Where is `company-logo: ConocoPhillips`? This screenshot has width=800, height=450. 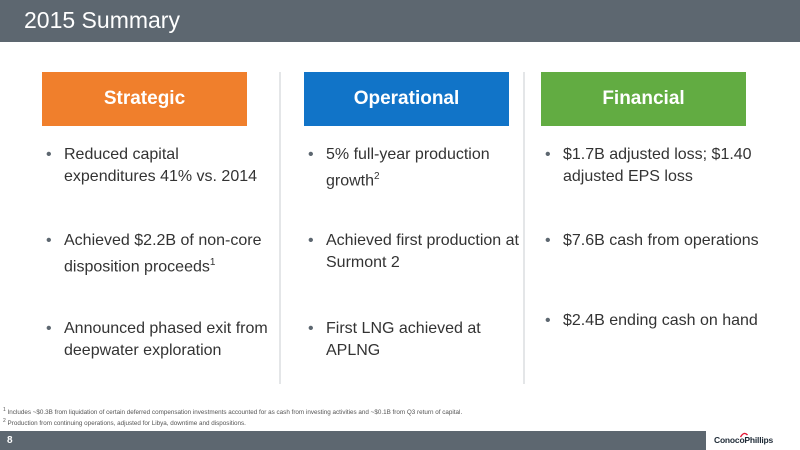
company-logo: ConocoPhillips is located at coordinates (753, 440).